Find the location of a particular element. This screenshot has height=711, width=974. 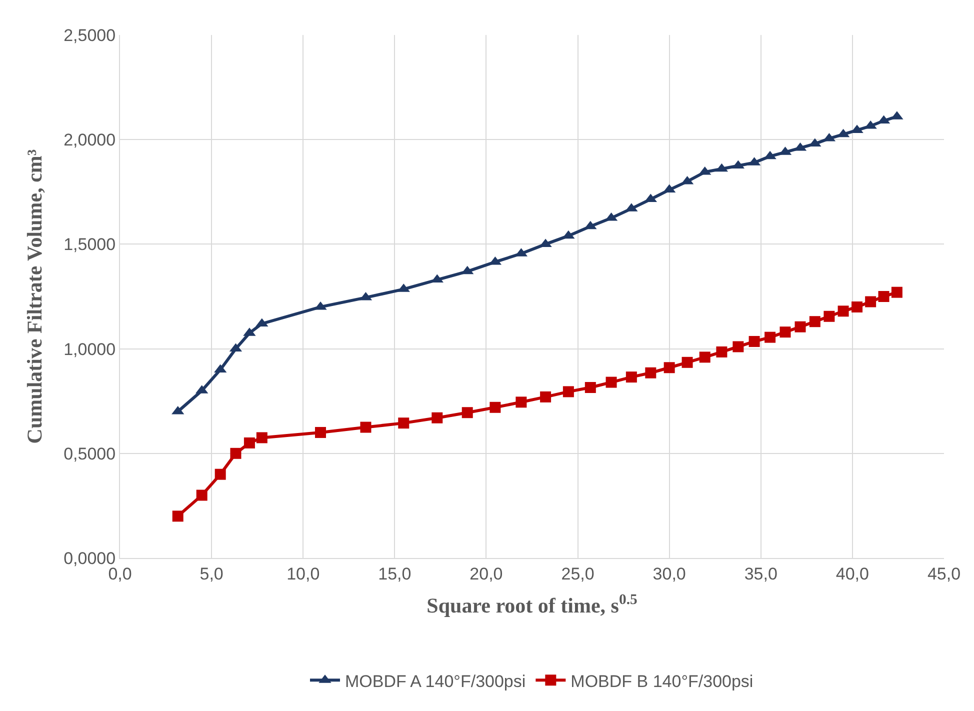

y-tick-label: 2,0000 is located at coordinates (90, 140).